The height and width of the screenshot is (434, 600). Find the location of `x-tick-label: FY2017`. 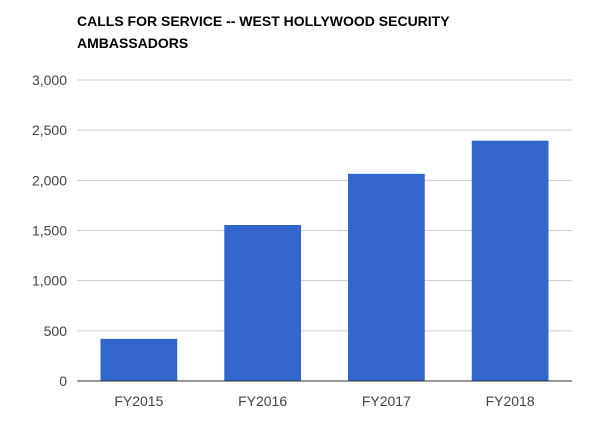

x-tick-label: FY2017 is located at coordinates (386, 401).